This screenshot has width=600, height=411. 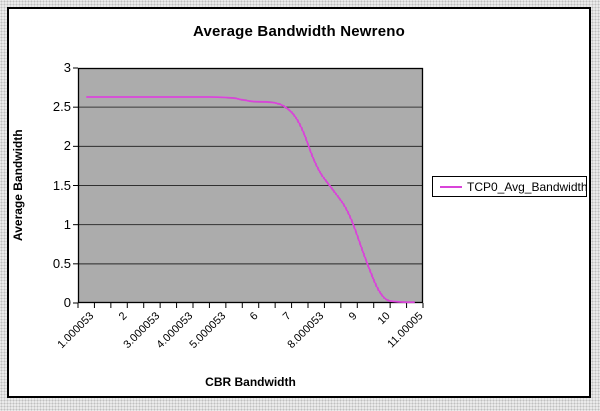 What do you see at coordinates (287, 316) in the screenshot?
I see `x-tick-label: 7` at bounding box center [287, 316].